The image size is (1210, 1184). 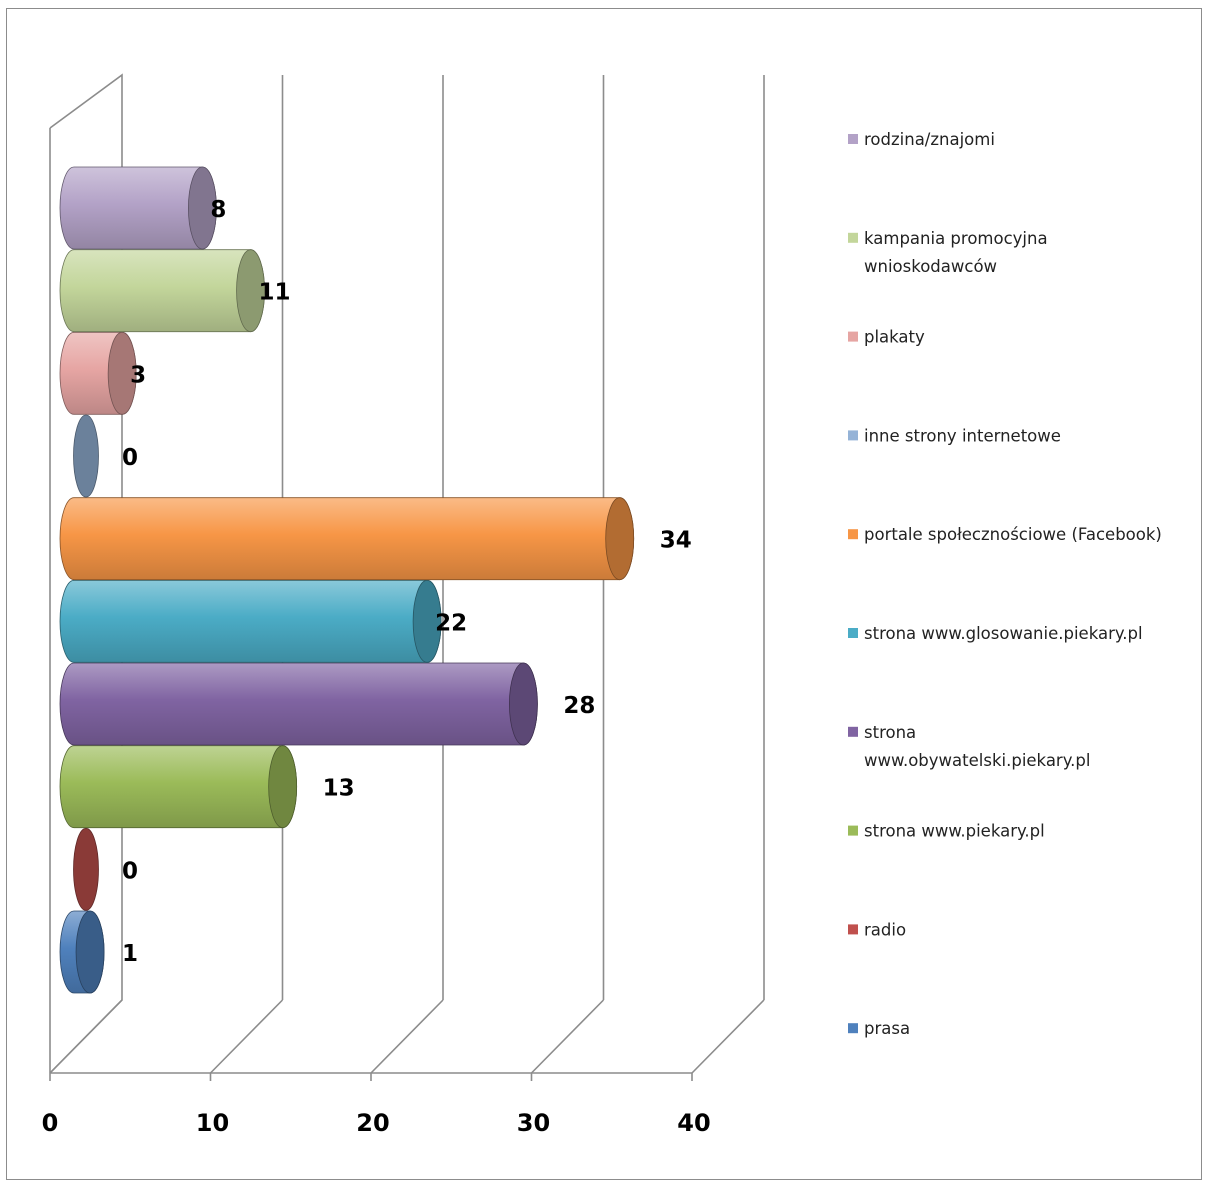 I want to click on x-tick-label-40: 40, so click(x=693, y=1123).